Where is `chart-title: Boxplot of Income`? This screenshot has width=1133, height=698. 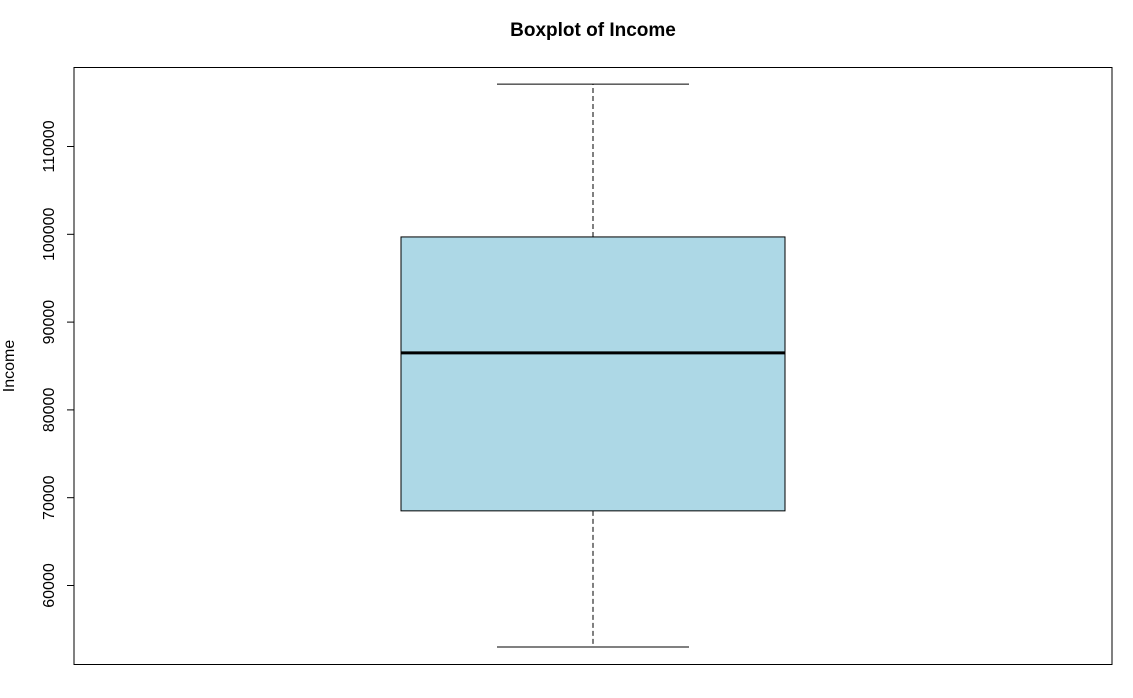 chart-title: Boxplot of Income is located at coordinates (593, 30).